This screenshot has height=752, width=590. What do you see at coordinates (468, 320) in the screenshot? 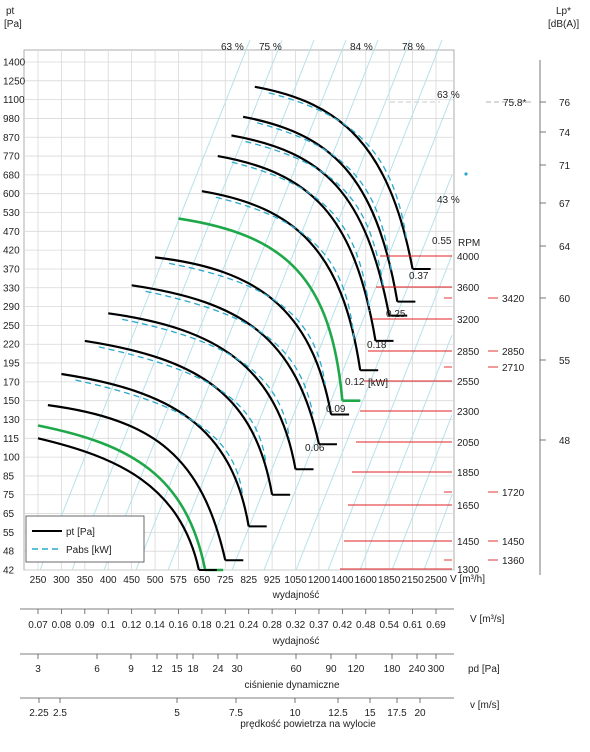
I see `rpm-label: 3200` at bounding box center [468, 320].